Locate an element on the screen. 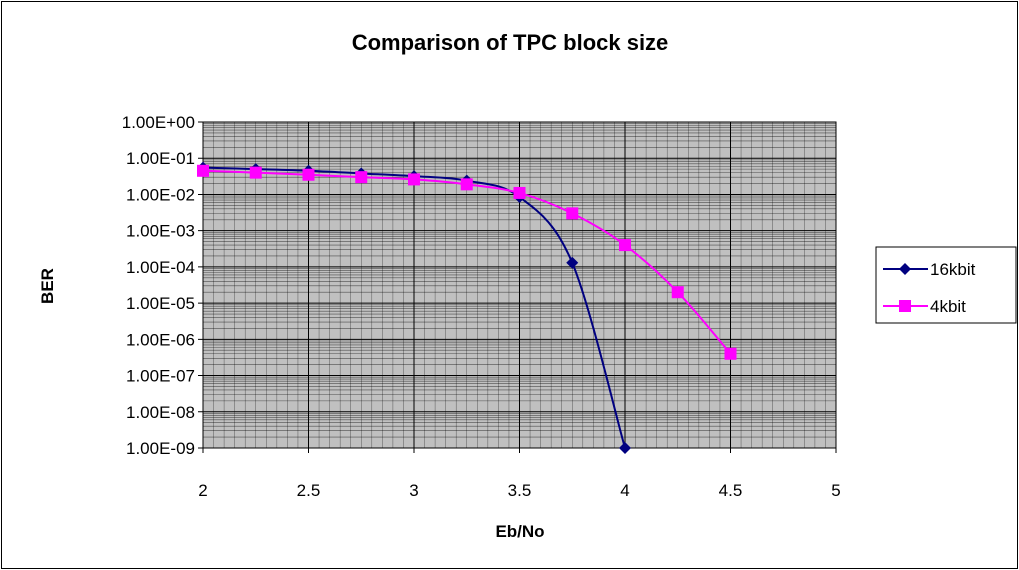 The height and width of the screenshot is (570, 1019). x-axis-label: Eb/No is located at coordinates (519, 531).